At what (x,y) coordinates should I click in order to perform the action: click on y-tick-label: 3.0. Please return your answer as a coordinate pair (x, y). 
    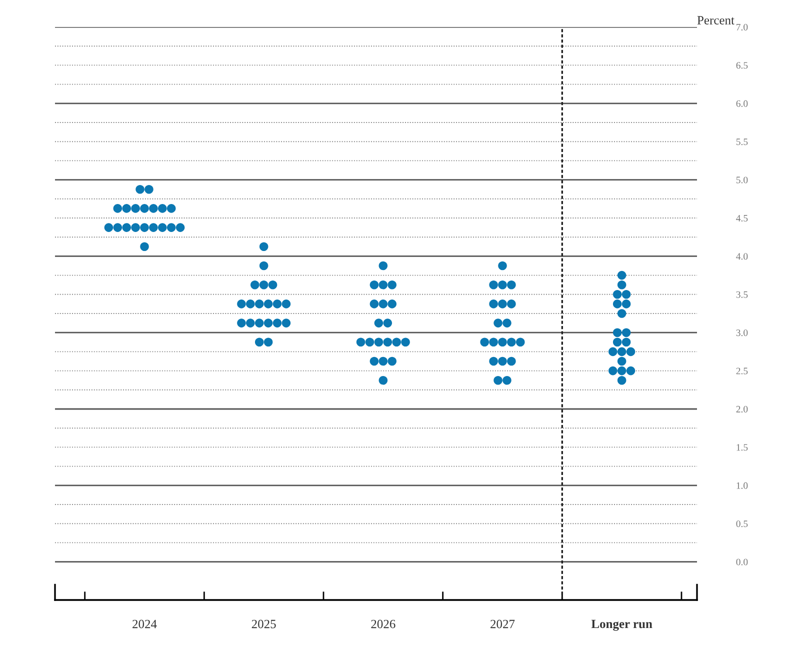
    Looking at the image, I should click on (742, 333).